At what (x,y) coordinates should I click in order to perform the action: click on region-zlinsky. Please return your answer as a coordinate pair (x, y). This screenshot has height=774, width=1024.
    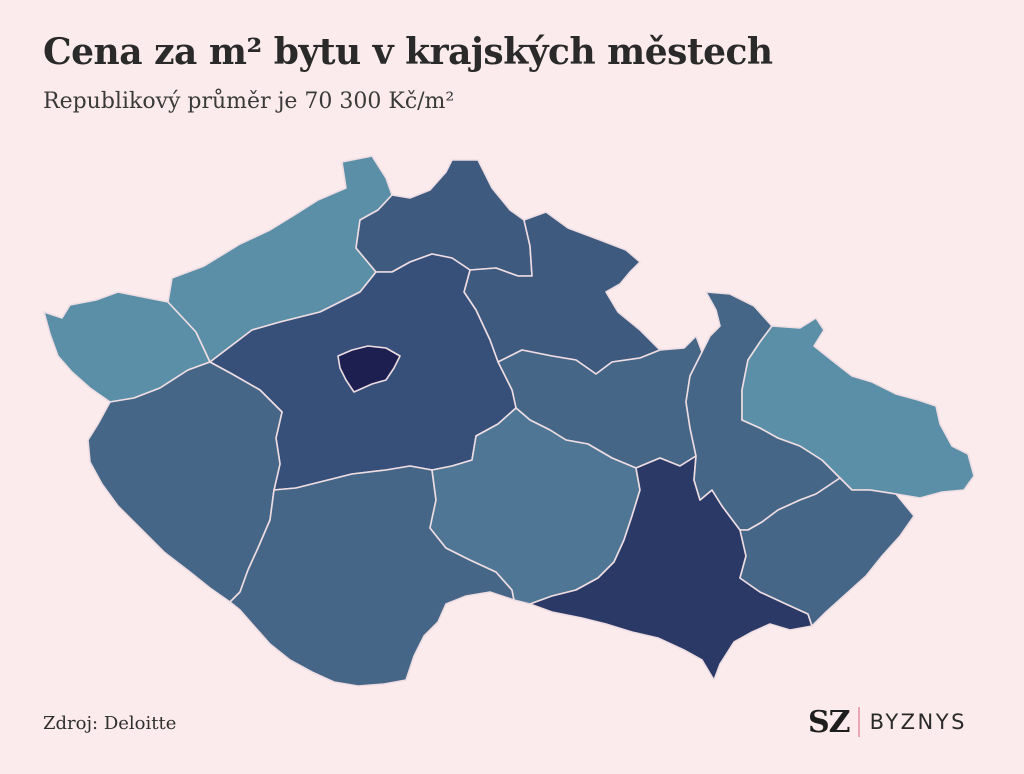
    Looking at the image, I should click on (827, 552).